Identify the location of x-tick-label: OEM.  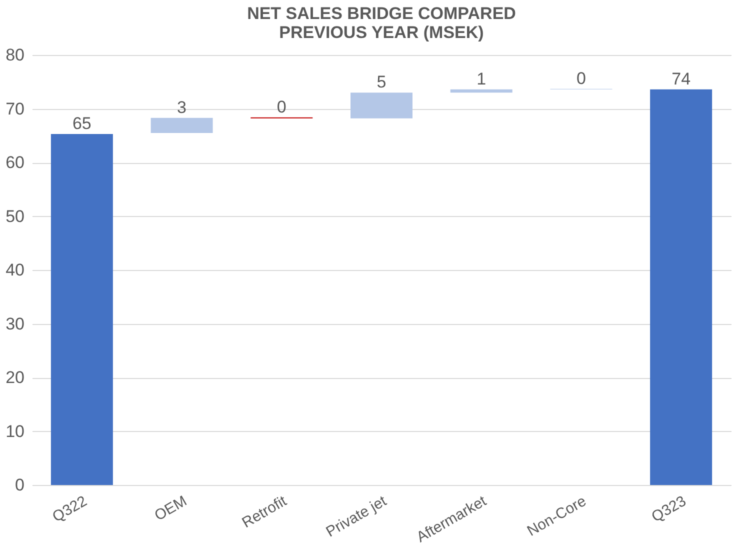
(171, 508).